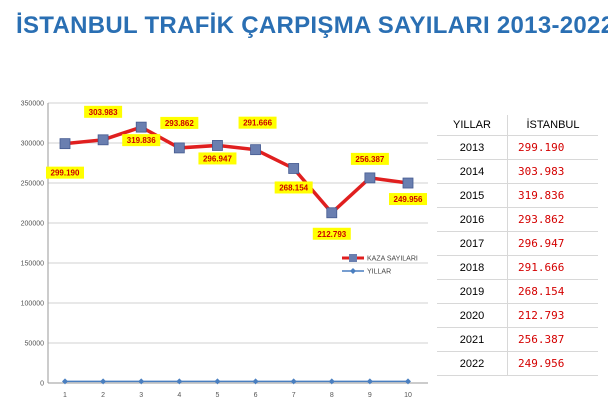 This screenshot has height=417, width=608. I want to click on table-row: 2013 299.190, so click(517, 147).